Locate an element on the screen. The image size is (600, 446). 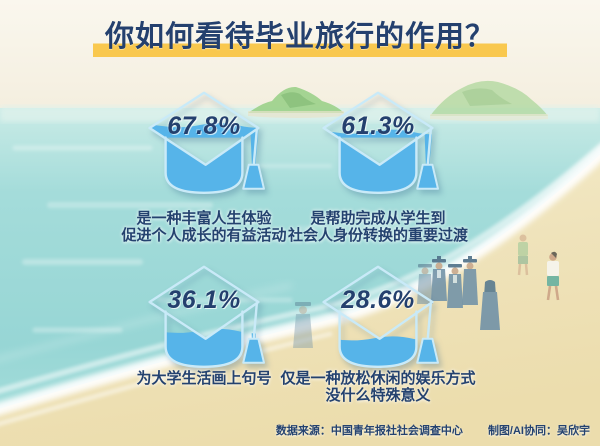
island-left is located at coordinates (296, 102).